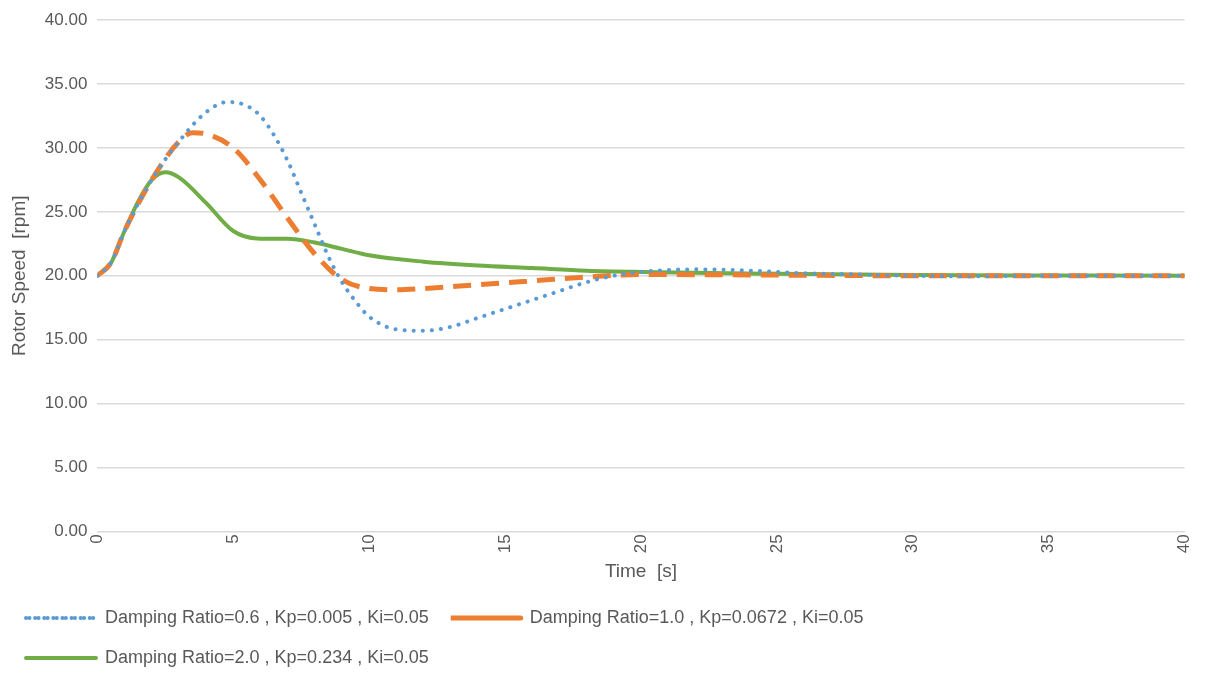 This screenshot has width=1208, height=677. What do you see at coordinates (71, 530) in the screenshot?
I see `y-tick-label: 0.00` at bounding box center [71, 530].